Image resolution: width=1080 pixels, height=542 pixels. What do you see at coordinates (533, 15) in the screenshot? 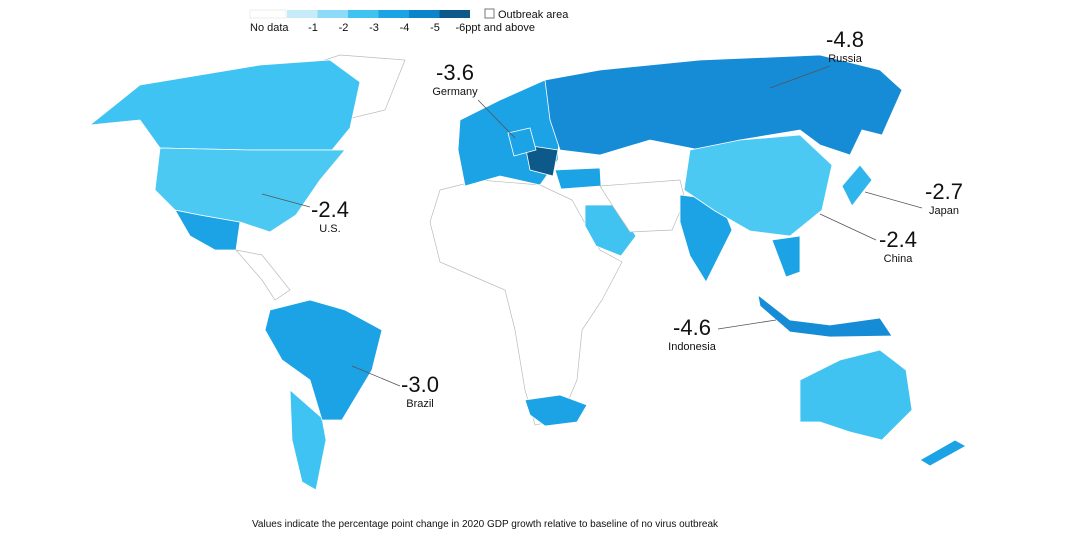
I see `outbreak-label: Outbreak area` at bounding box center [533, 15].